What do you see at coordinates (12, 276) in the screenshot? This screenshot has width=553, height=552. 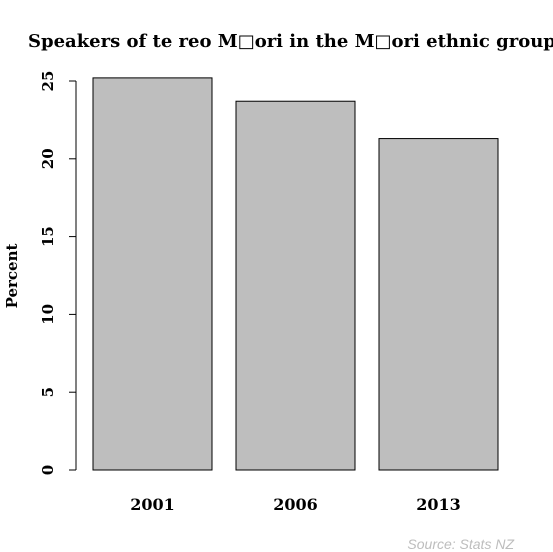 I see `y-axis-label: Percent` at bounding box center [12, 276].